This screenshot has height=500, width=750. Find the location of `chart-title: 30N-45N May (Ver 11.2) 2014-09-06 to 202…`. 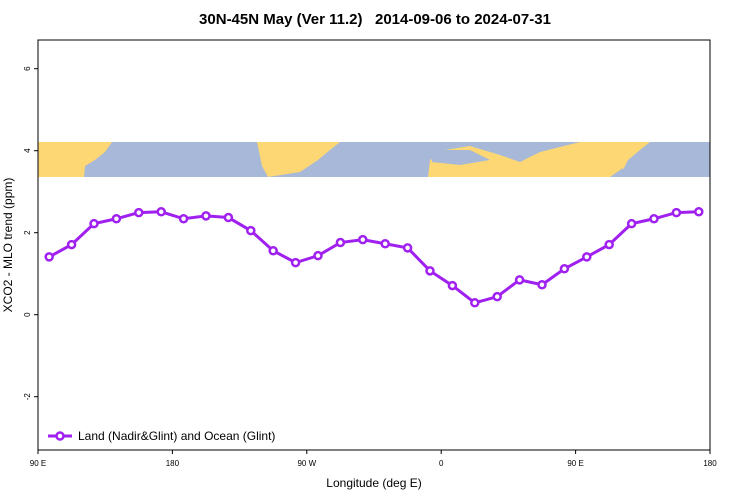

chart-title: 30N-45N May (Ver 11.2) 2014-09-06 to 202… is located at coordinates (375, 19).